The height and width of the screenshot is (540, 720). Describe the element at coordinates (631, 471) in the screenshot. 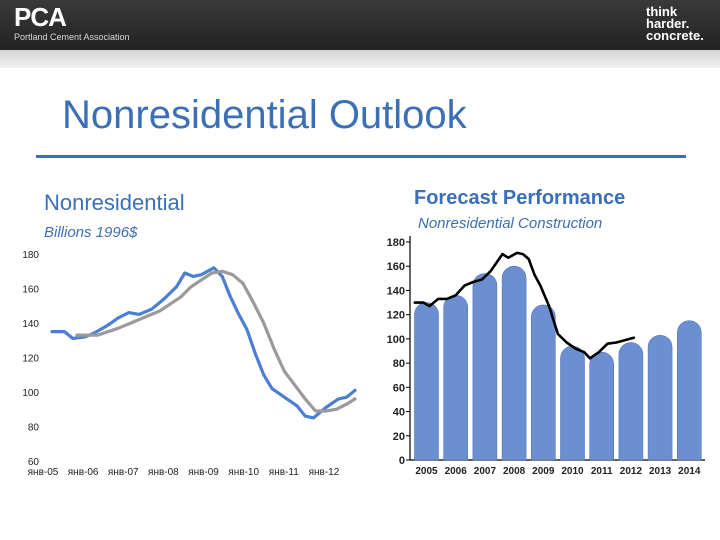

I see `right-x-tick-label: 2012` at that location.